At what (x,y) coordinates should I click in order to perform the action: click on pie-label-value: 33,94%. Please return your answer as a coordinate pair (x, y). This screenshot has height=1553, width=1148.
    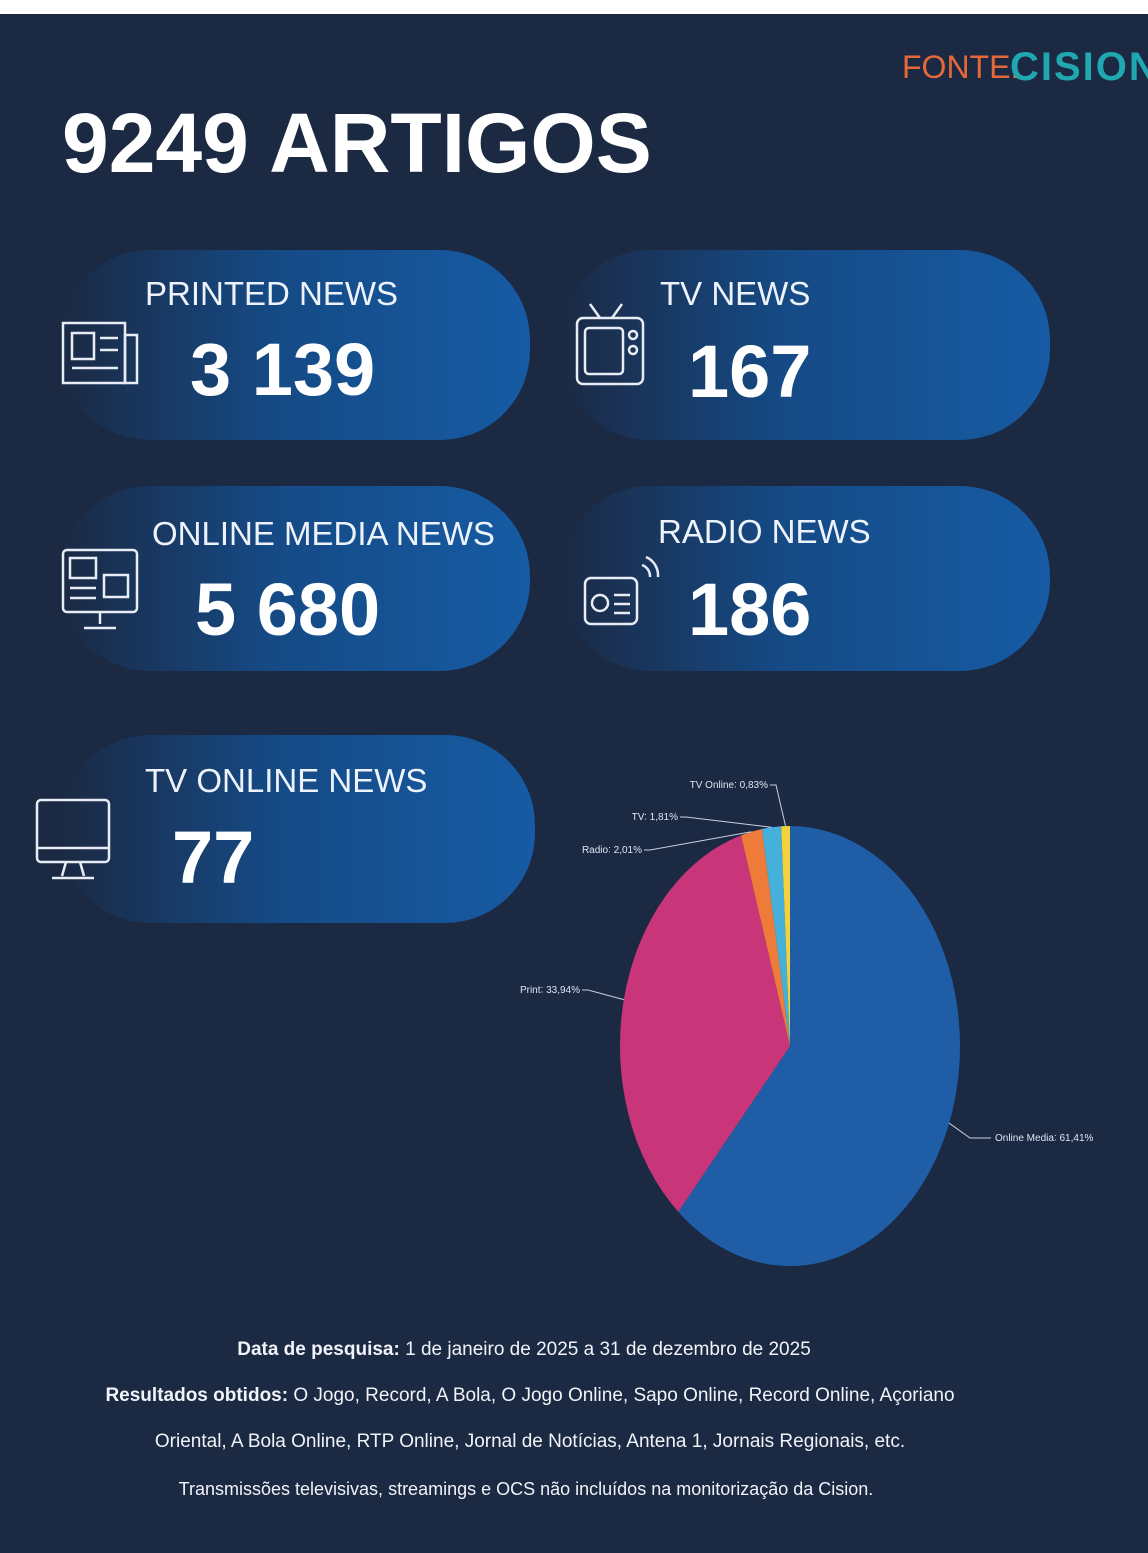
    Looking at the image, I should click on (563, 990).